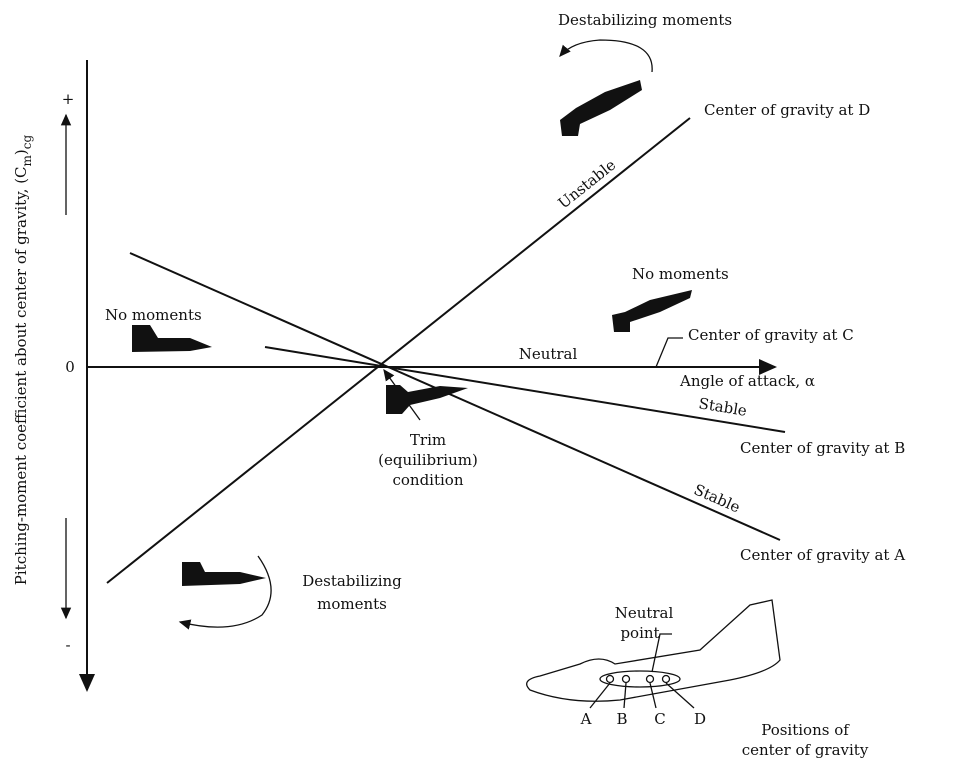 This screenshot has width=956, height=762. What do you see at coordinates (352, 592) in the screenshot?
I see `destab-bottom: Destabilizing moments` at bounding box center [352, 592].